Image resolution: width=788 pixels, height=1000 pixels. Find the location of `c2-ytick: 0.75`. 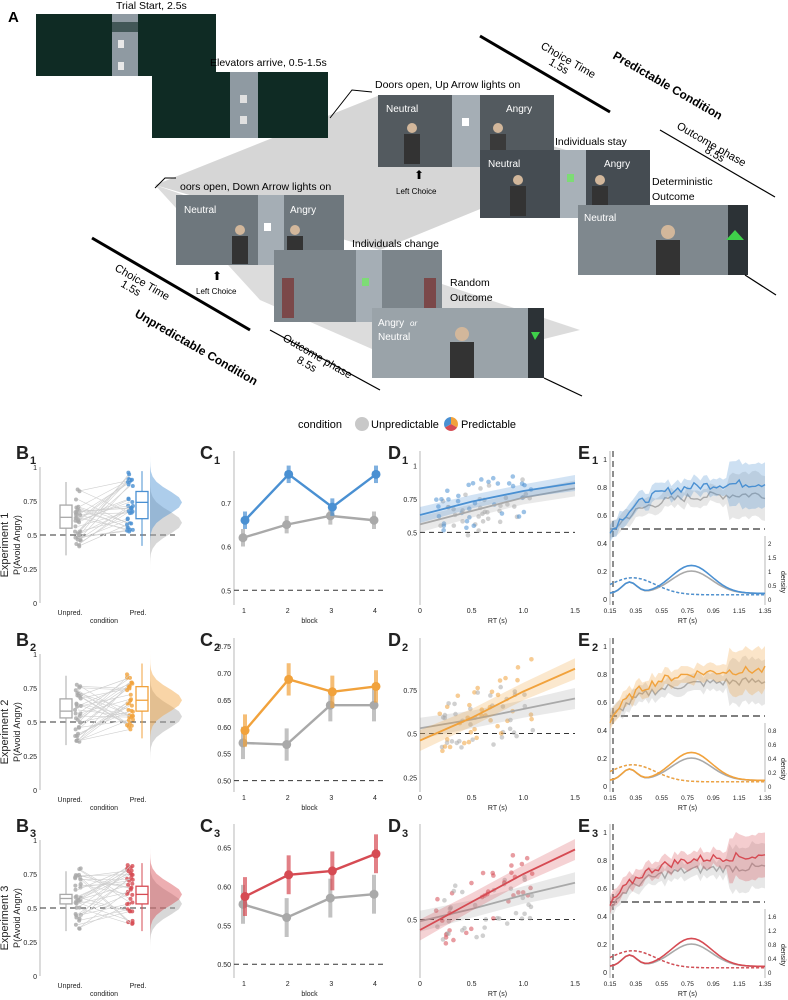

c2-ytick: 0.75 is located at coordinates (224, 647).